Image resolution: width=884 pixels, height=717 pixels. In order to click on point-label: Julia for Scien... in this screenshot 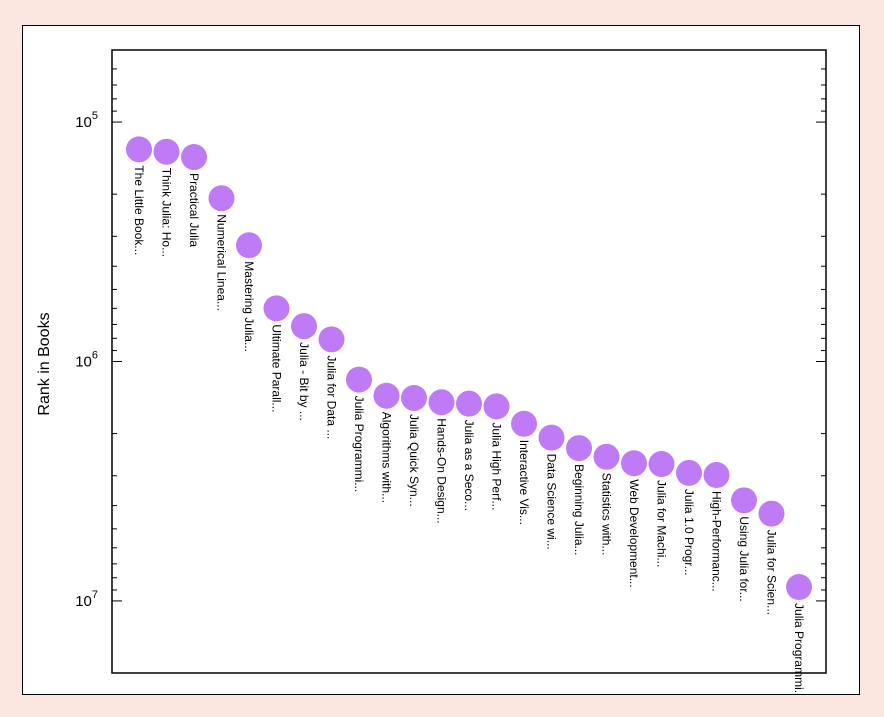, I will do `click(772, 572)`.